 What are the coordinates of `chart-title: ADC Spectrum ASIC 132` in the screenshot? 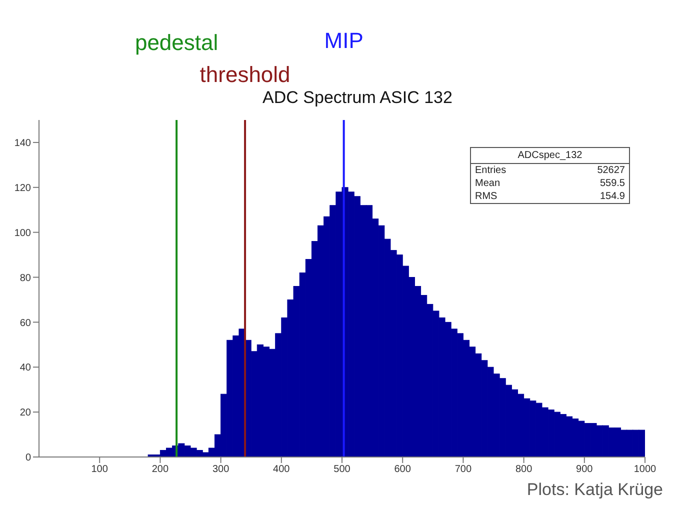 It's located at (358, 98).